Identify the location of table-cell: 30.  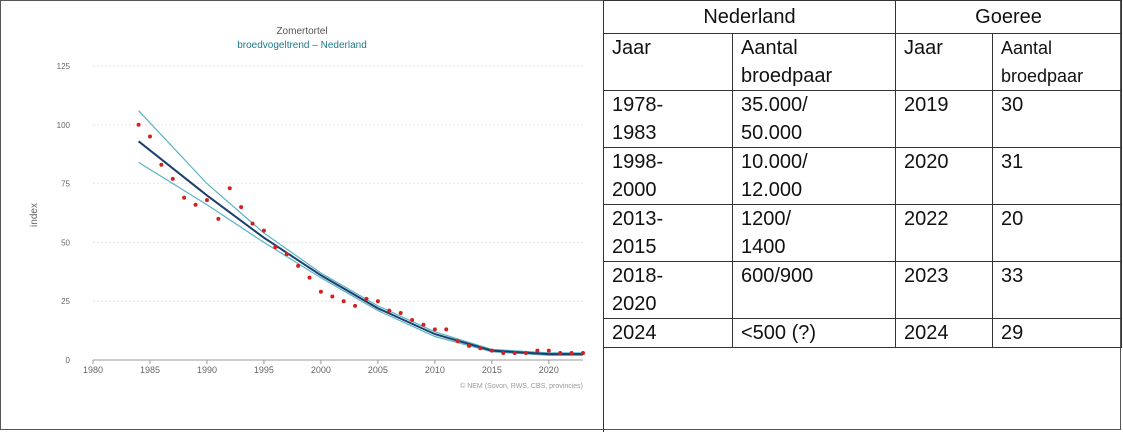
(1057, 119).